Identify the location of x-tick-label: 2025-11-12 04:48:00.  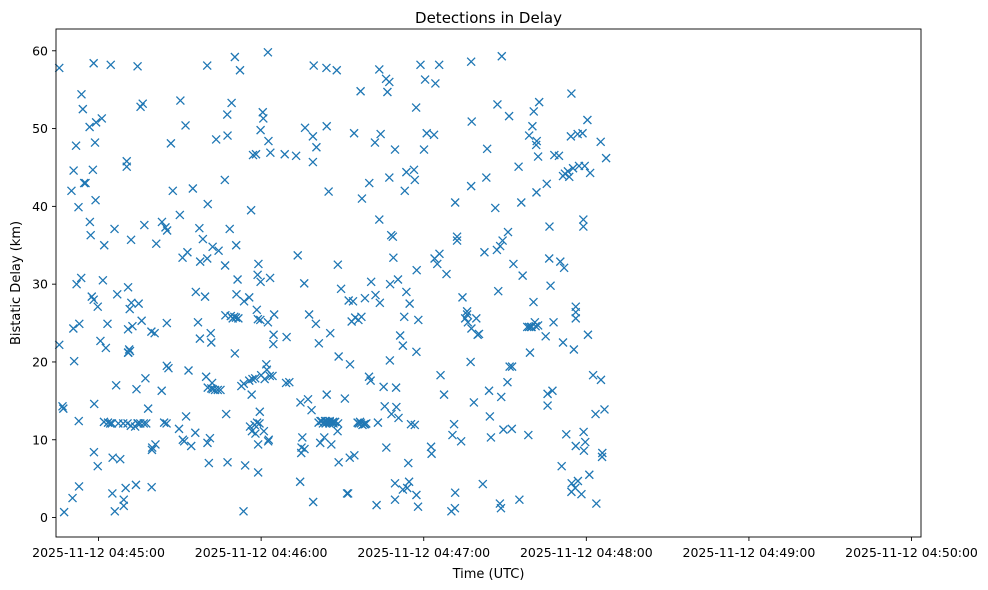
(586, 552).